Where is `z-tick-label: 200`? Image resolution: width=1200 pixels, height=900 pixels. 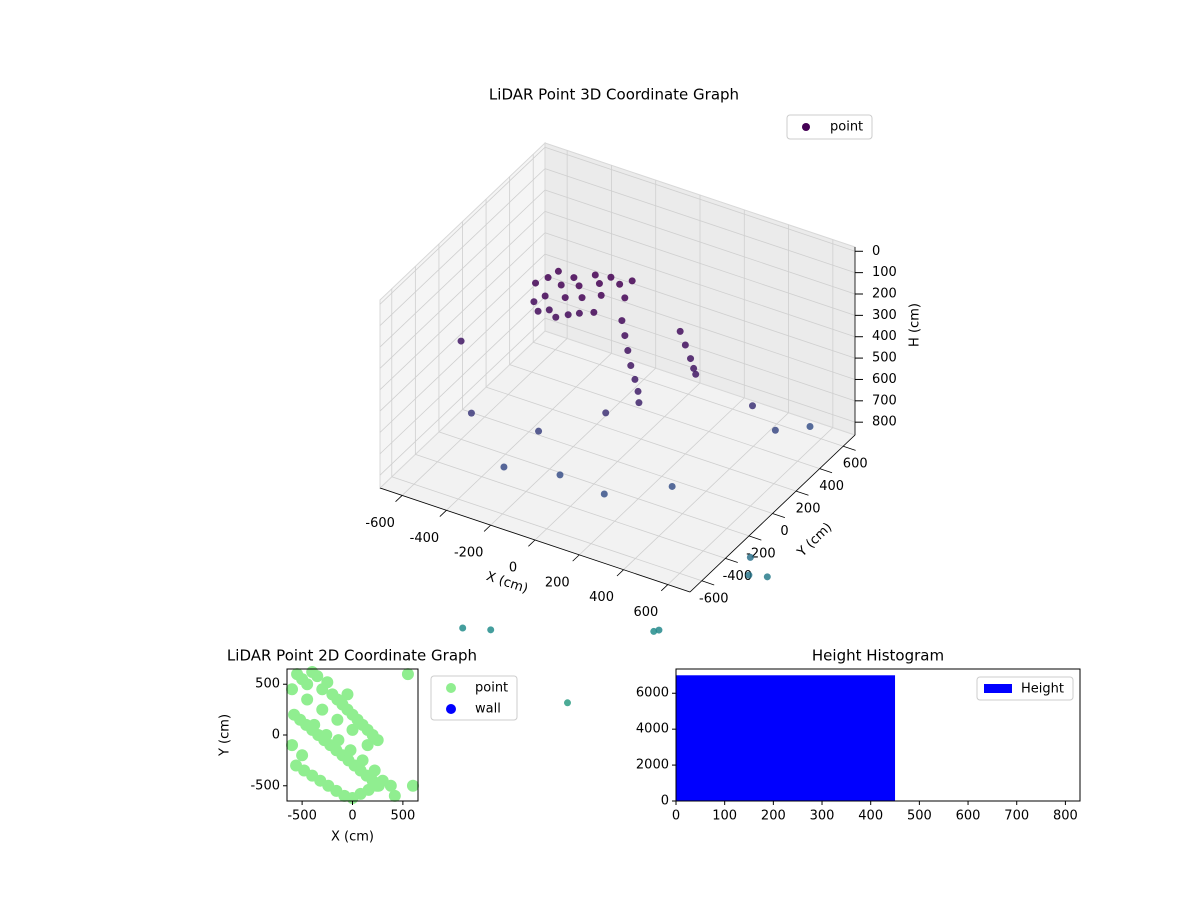
z-tick-label: 200 is located at coordinates (884, 294).